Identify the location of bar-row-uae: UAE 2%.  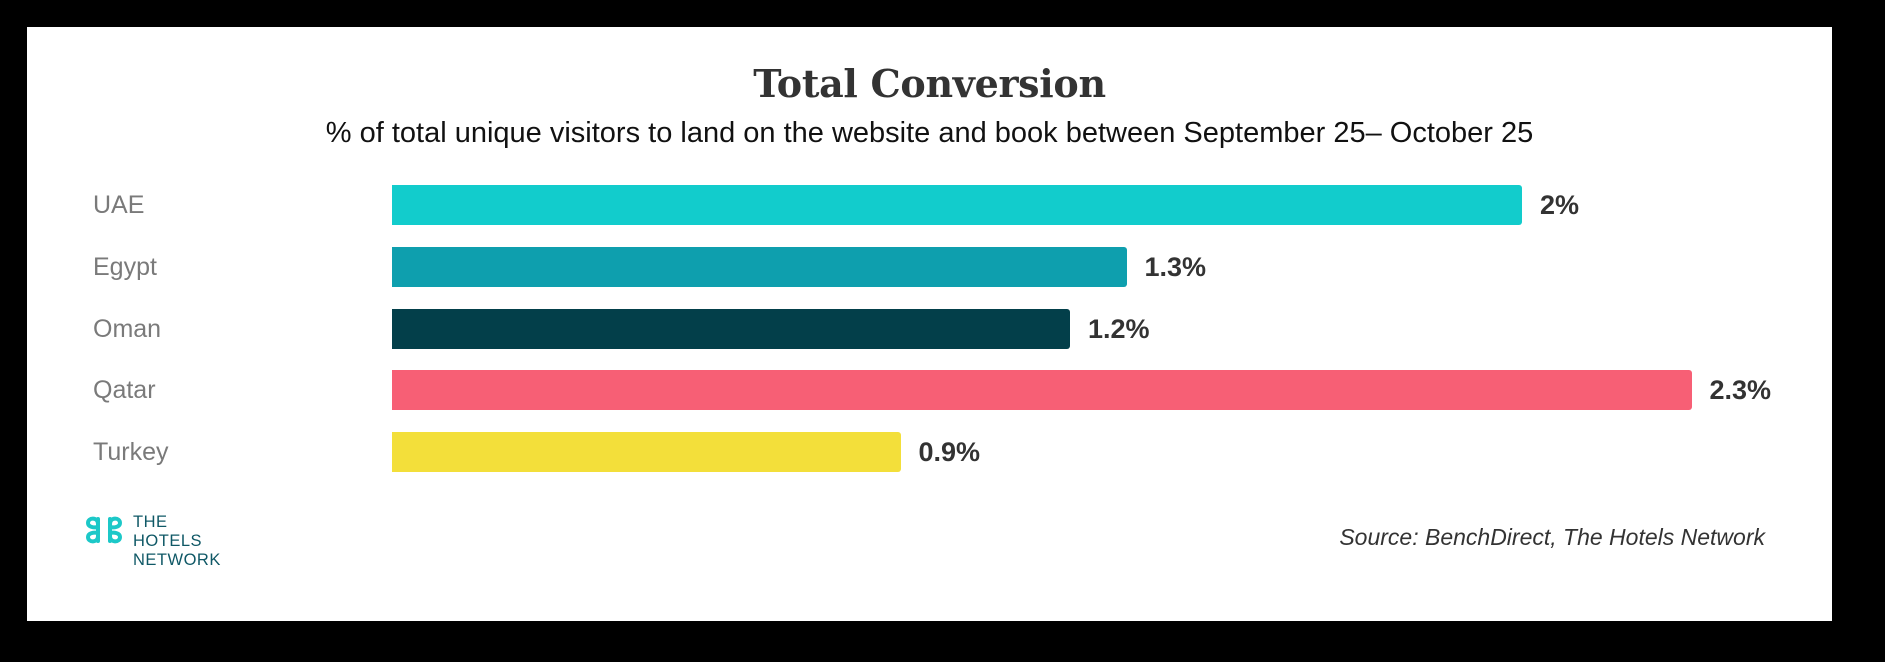
(929, 205).